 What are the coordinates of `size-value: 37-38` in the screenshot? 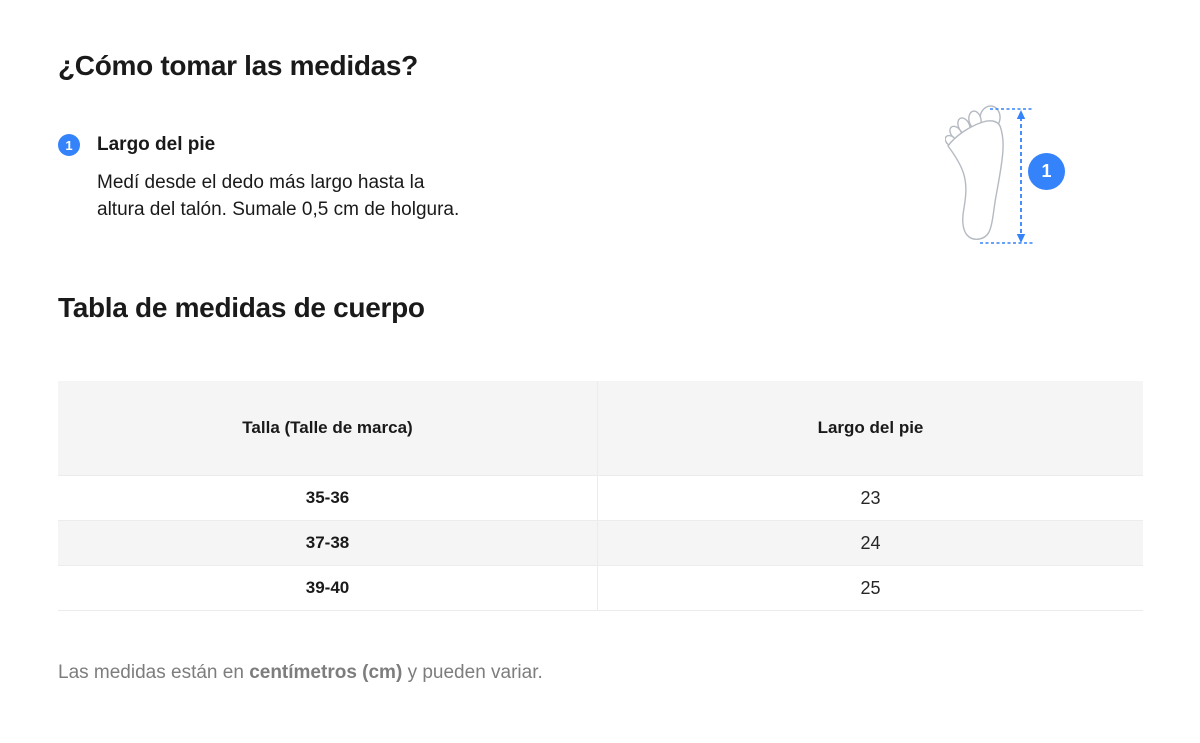 It's located at (327, 542).